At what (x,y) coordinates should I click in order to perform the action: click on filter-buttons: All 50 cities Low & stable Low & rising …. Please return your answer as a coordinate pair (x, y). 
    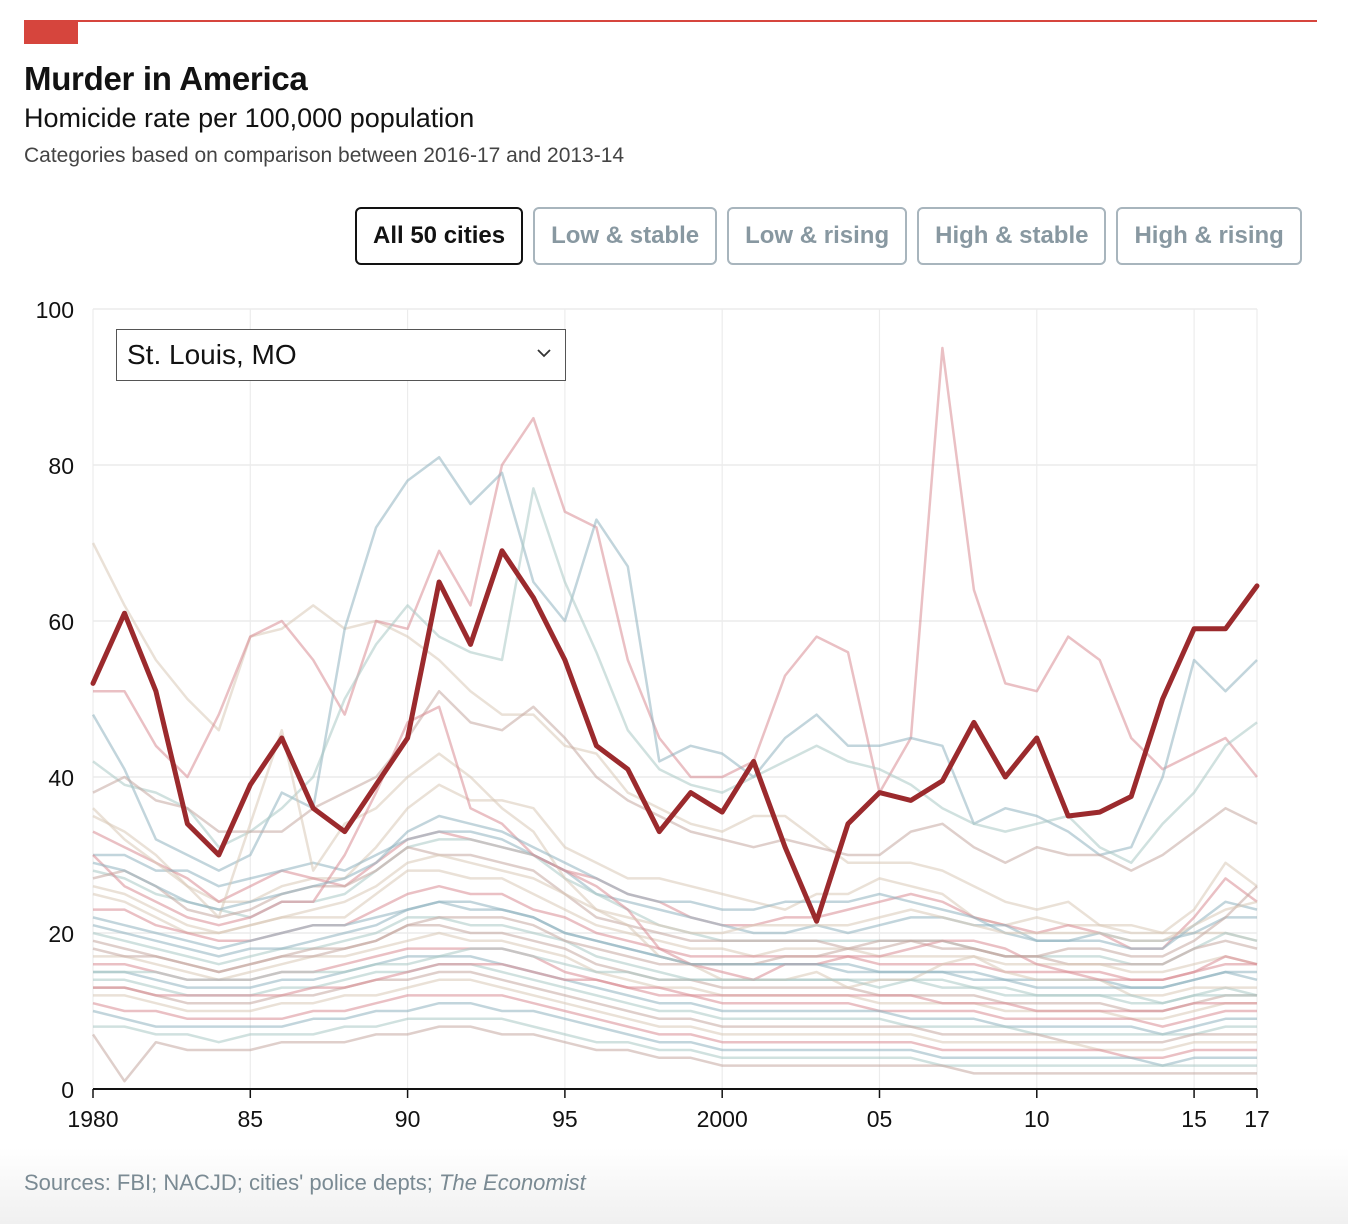
    Looking at the image, I should click on (828, 236).